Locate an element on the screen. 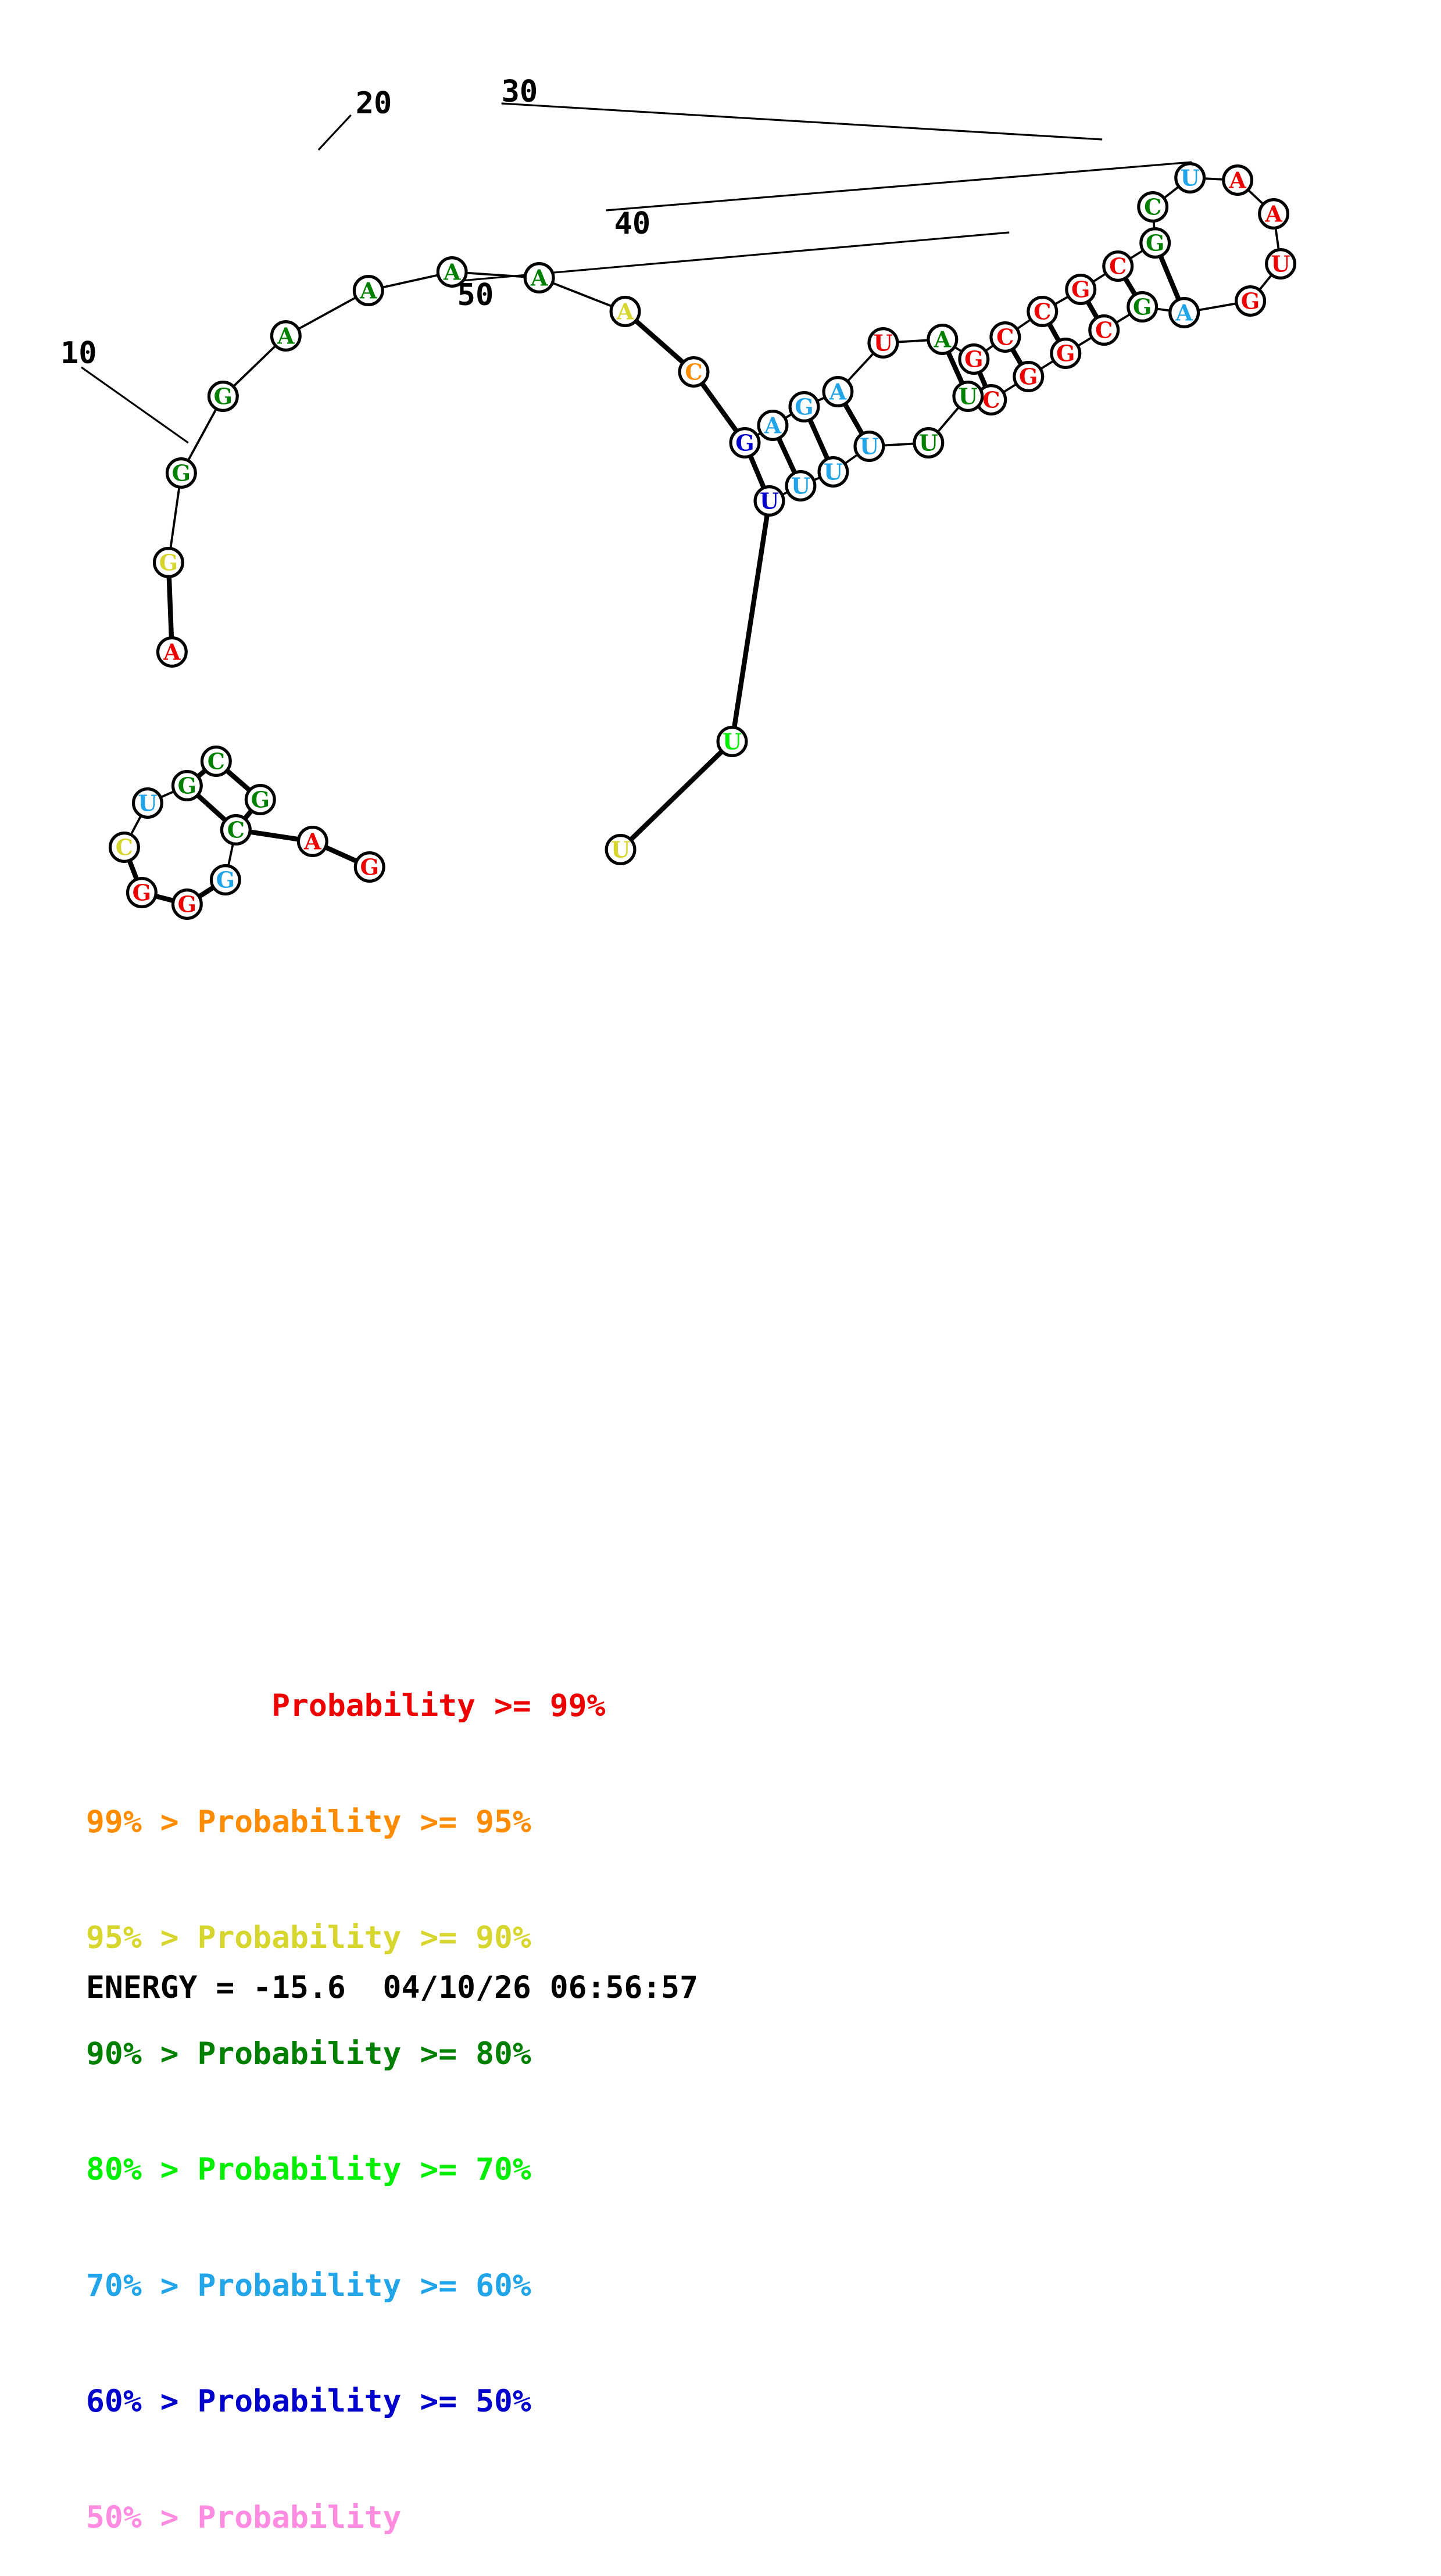  nucleotide-17-A: A is located at coordinates (286, 336).